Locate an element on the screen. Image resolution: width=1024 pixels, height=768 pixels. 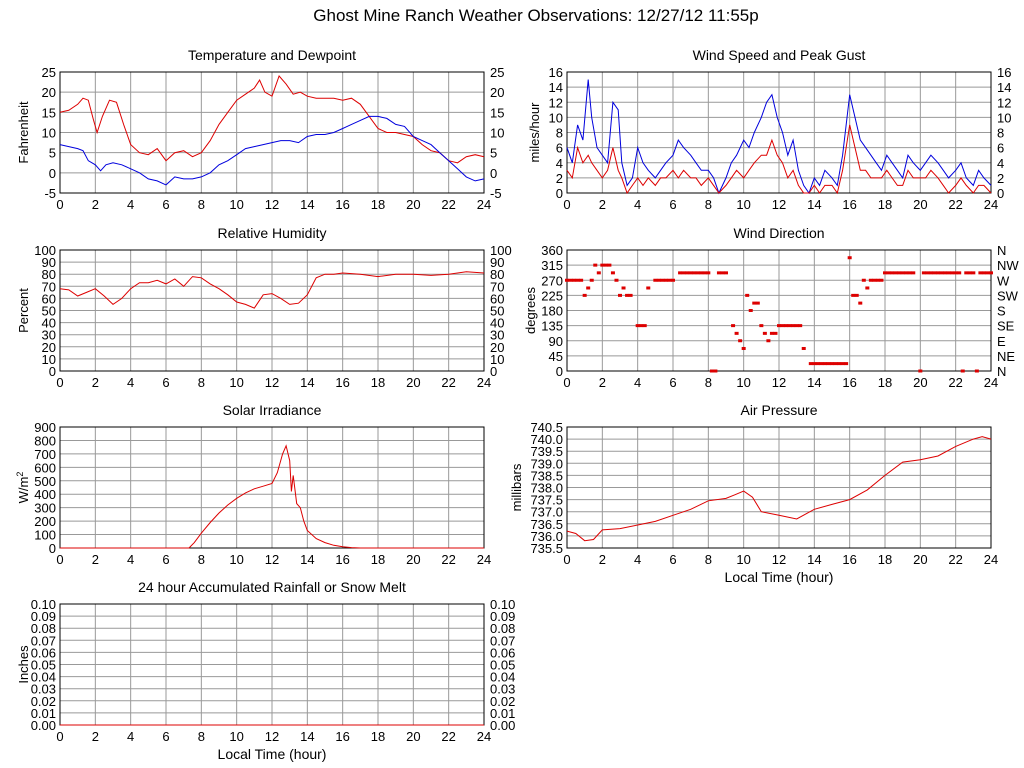
y-tick-label-right: 100 is located at coordinates (501, 250).